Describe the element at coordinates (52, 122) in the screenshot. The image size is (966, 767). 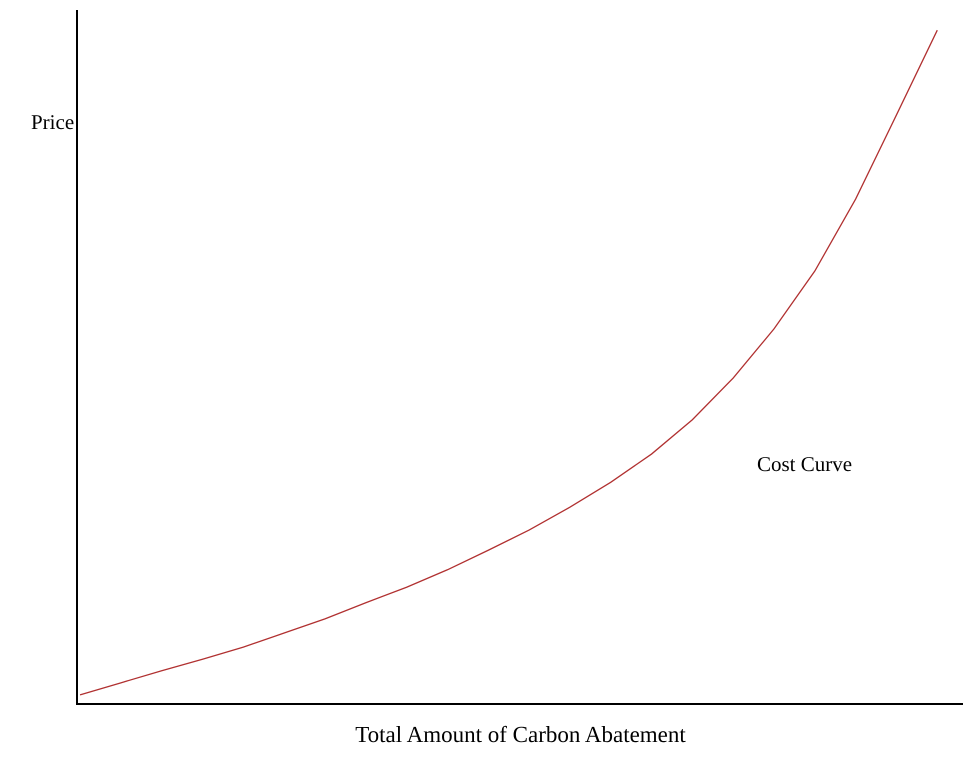
I see `y-axis-title: Price` at that location.